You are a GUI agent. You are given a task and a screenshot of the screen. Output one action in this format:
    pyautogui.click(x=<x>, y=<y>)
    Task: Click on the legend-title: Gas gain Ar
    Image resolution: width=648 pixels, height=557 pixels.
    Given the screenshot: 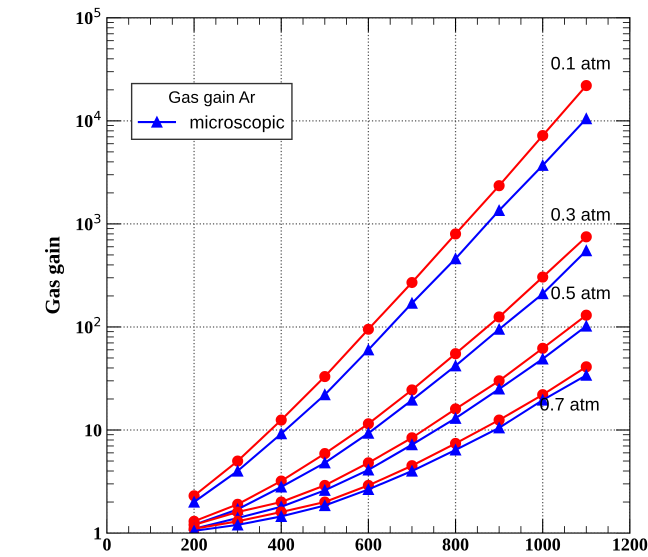 What is the action you would take?
    pyautogui.click(x=212, y=98)
    